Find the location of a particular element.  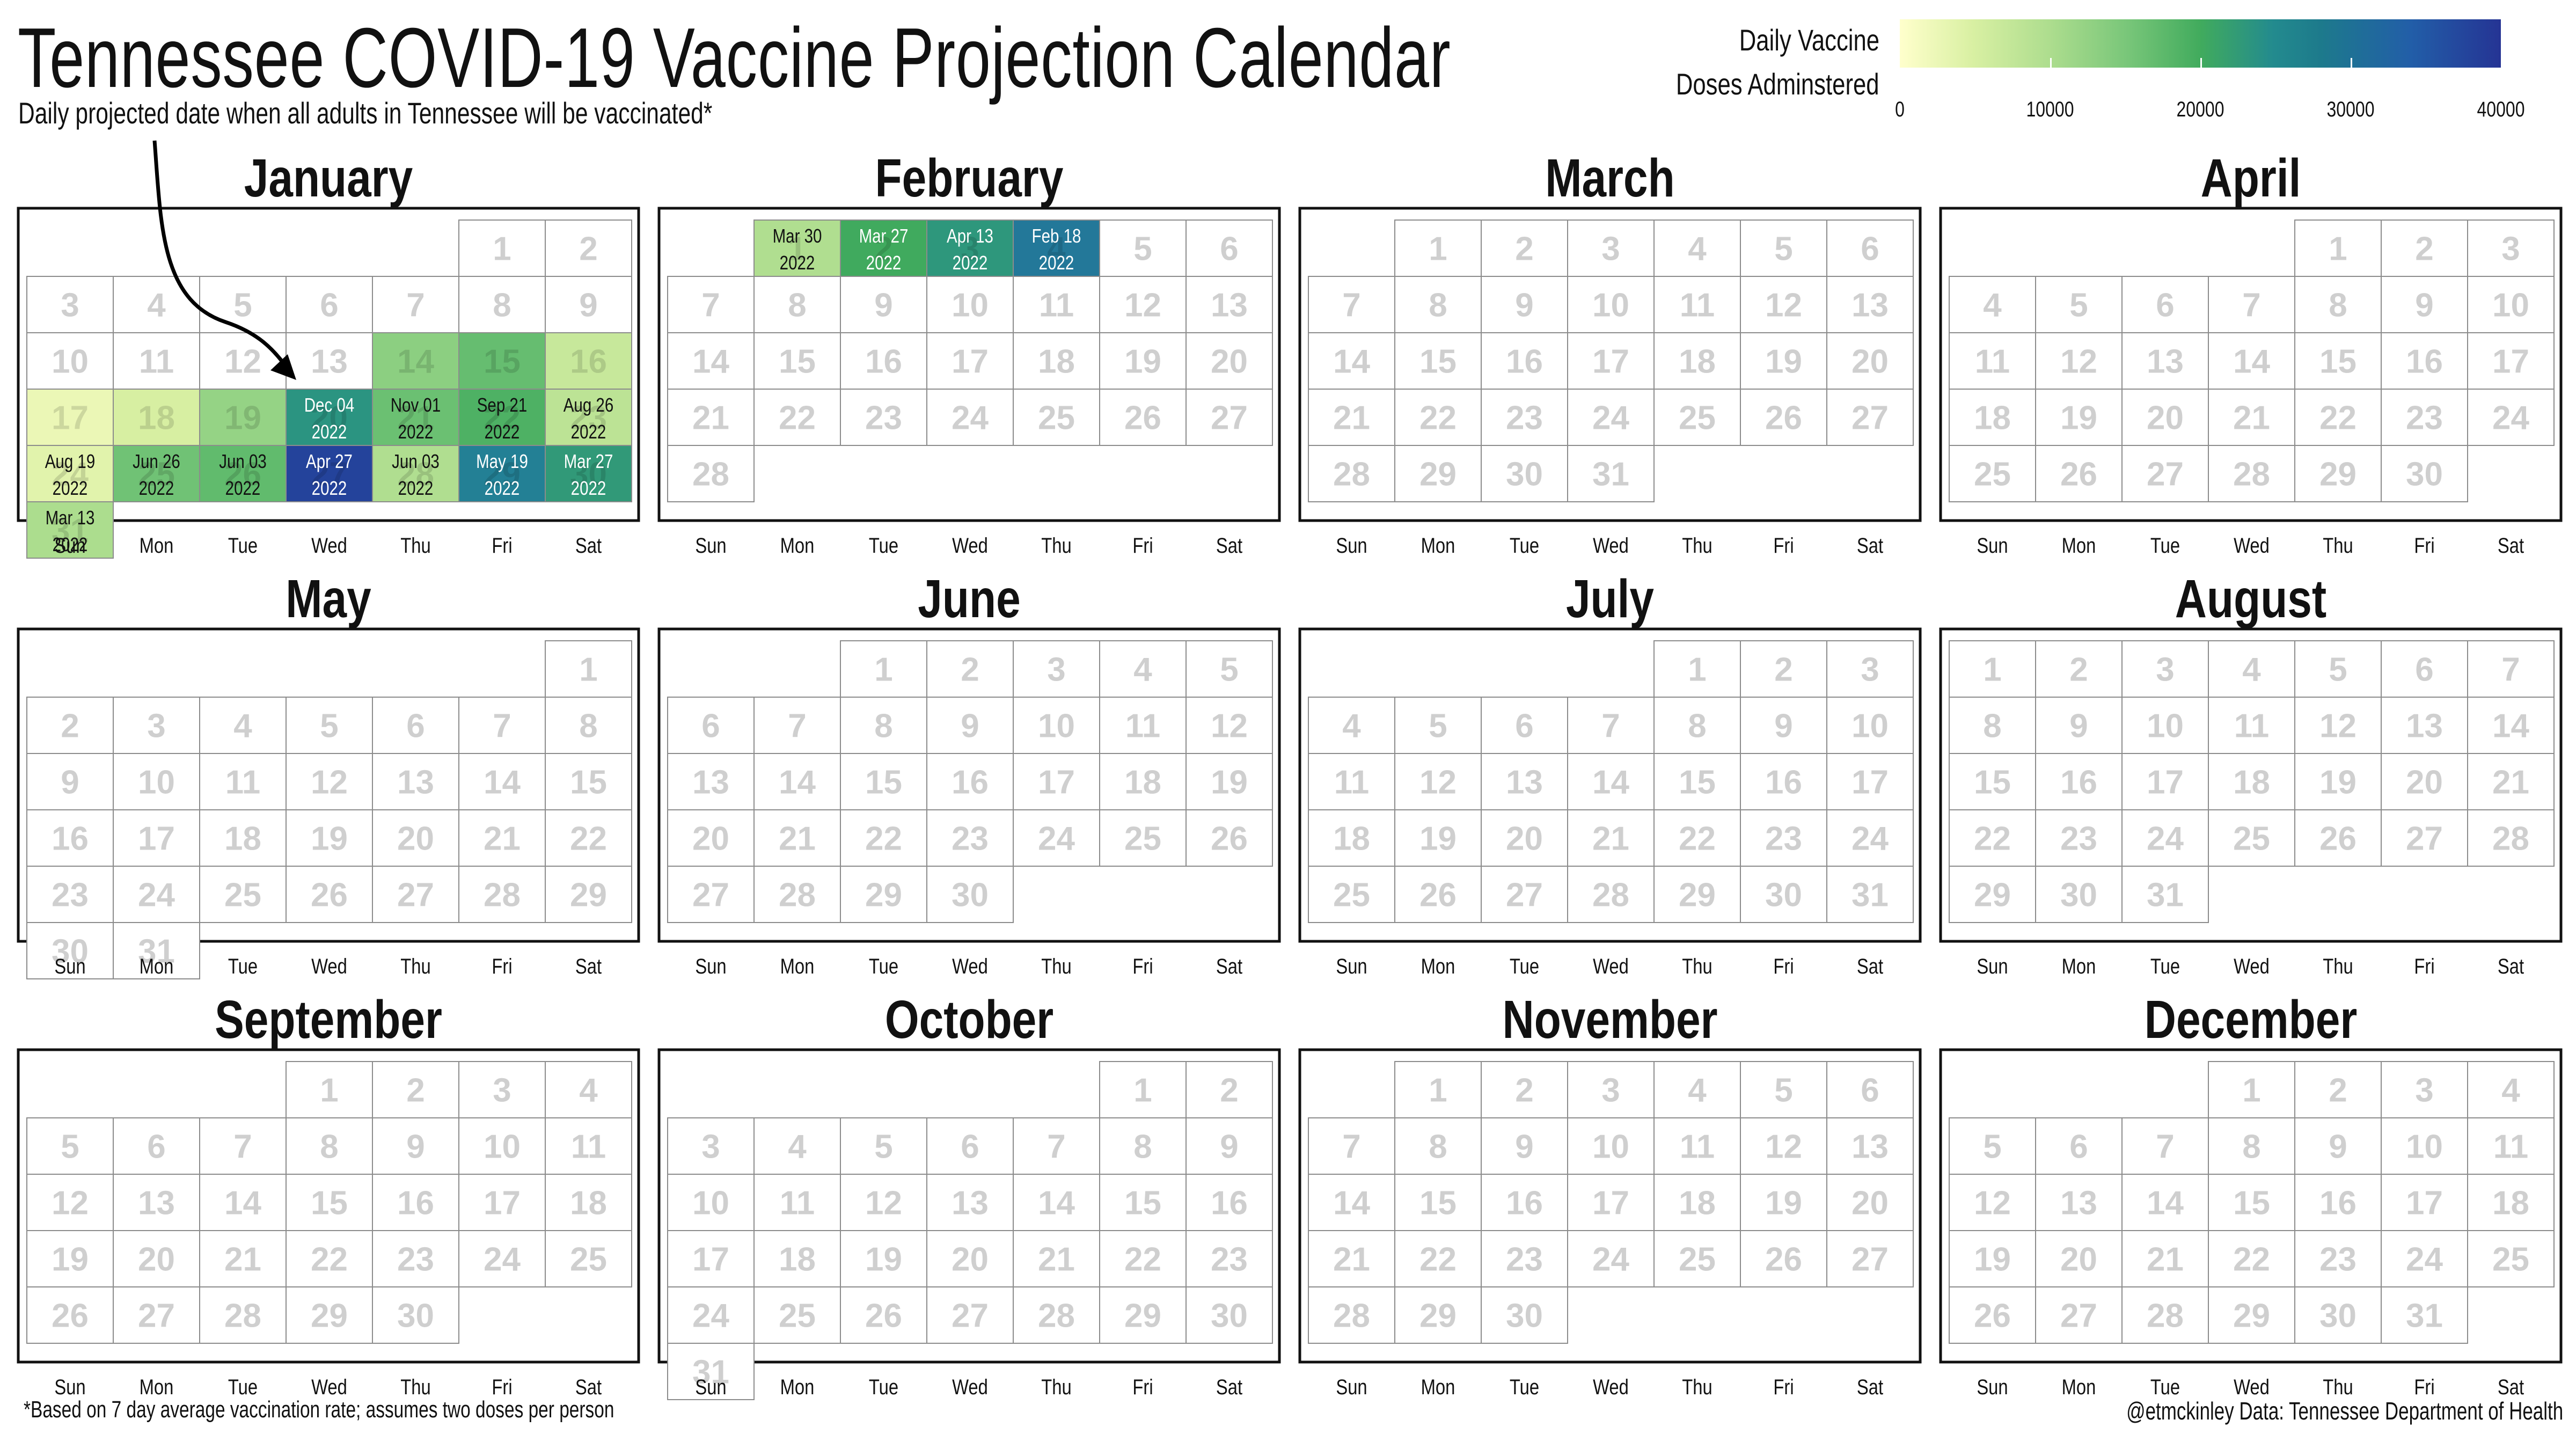

day-number: 16 is located at coordinates (1524, 361).